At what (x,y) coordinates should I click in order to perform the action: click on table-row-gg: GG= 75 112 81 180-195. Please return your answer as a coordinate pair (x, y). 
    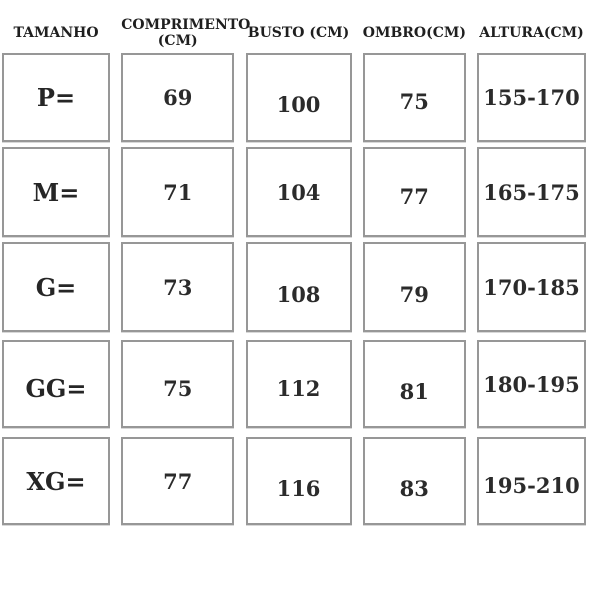
    Looking at the image, I should click on (294, 384).